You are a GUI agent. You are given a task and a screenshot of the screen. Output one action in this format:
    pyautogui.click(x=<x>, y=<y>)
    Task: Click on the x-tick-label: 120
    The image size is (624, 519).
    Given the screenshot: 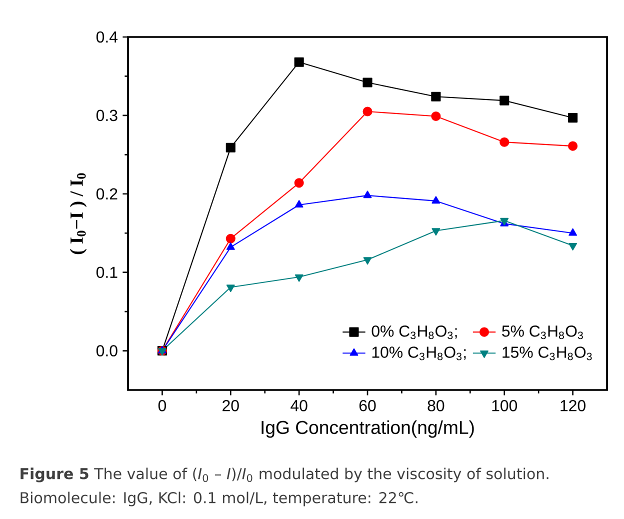 What is the action you would take?
    pyautogui.click(x=573, y=406)
    